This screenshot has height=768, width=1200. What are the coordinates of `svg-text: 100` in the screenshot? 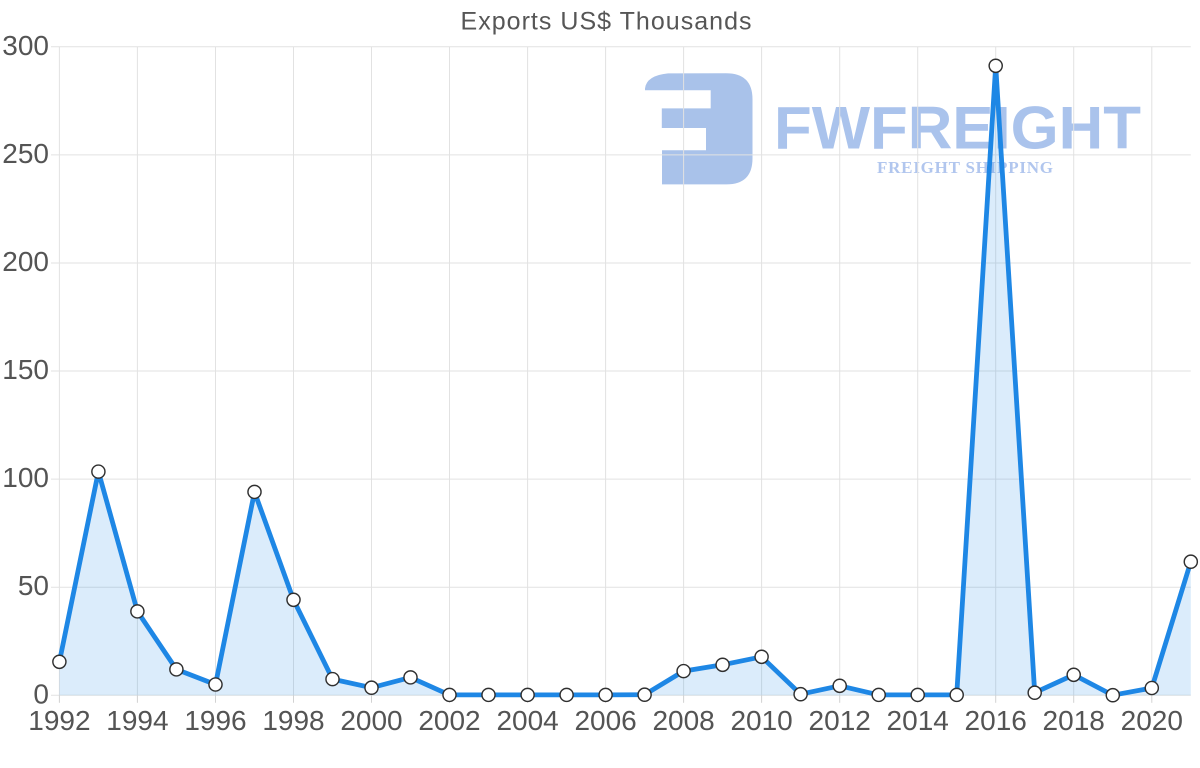 It's located at (25, 477).